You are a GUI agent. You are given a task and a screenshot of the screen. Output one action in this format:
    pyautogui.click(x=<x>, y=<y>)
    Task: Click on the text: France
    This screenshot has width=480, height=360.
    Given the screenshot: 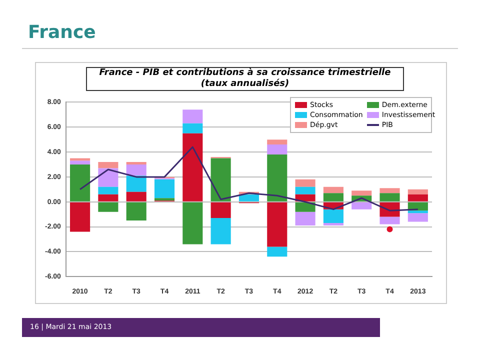 What is the action you would take?
    pyautogui.click(x=62, y=32)
    